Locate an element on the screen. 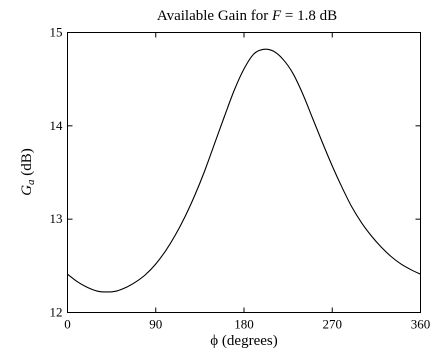 Image resolution: width=434 pixels, height=349 pixels. x-tick-label: 90 is located at coordinates (155, 324).